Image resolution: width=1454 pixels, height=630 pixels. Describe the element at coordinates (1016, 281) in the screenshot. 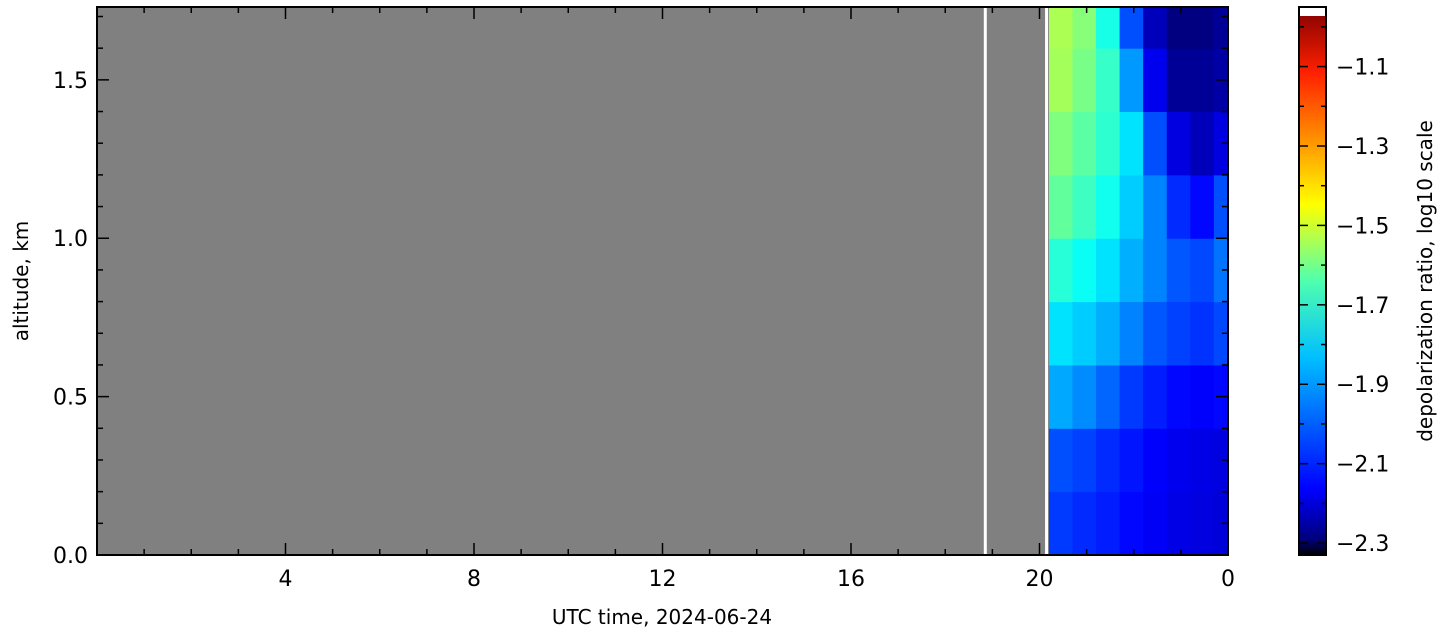

I see `vertical-lines` at that location.